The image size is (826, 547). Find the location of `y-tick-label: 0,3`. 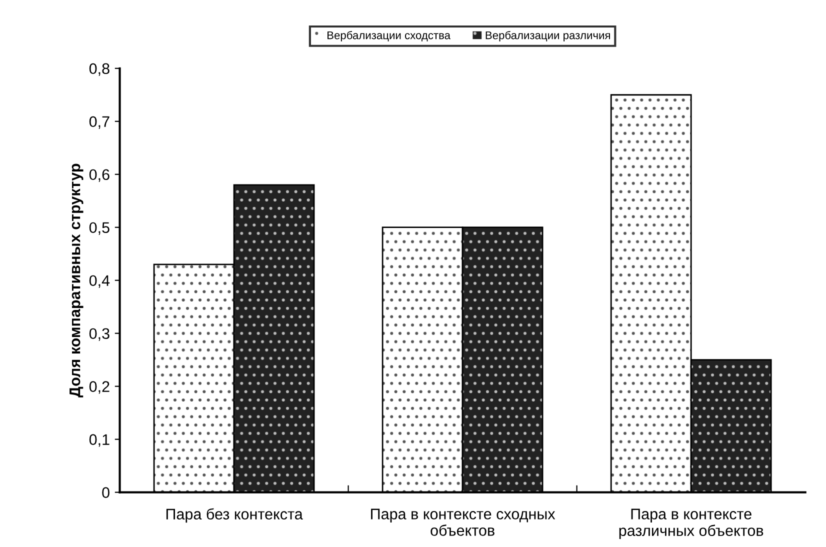

y-tick-label: 0,3 is located at coordinates (99, 334).